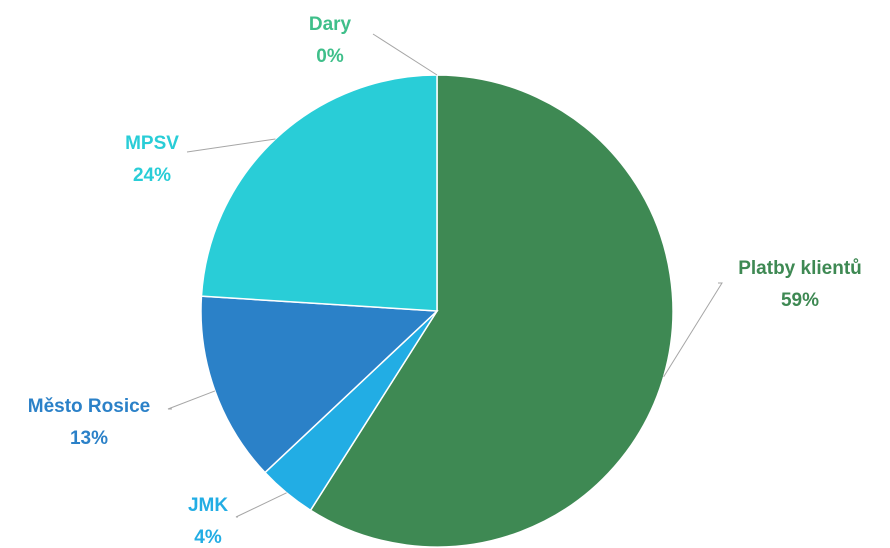  Describe the element at coordinates (152, 143) in the screenshot. I see `slice-category-label-mpsv: MPSV` at that location.